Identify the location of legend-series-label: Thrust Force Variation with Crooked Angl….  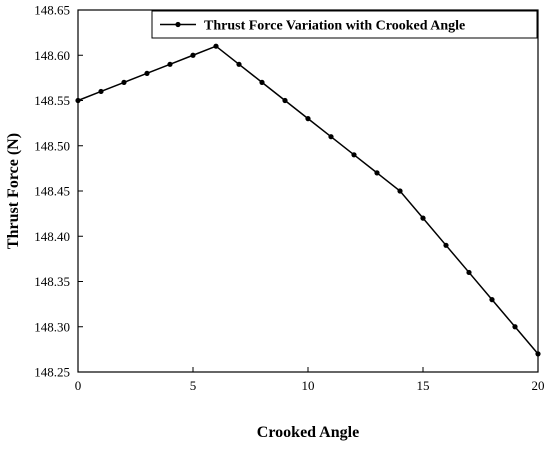
(334, 26).